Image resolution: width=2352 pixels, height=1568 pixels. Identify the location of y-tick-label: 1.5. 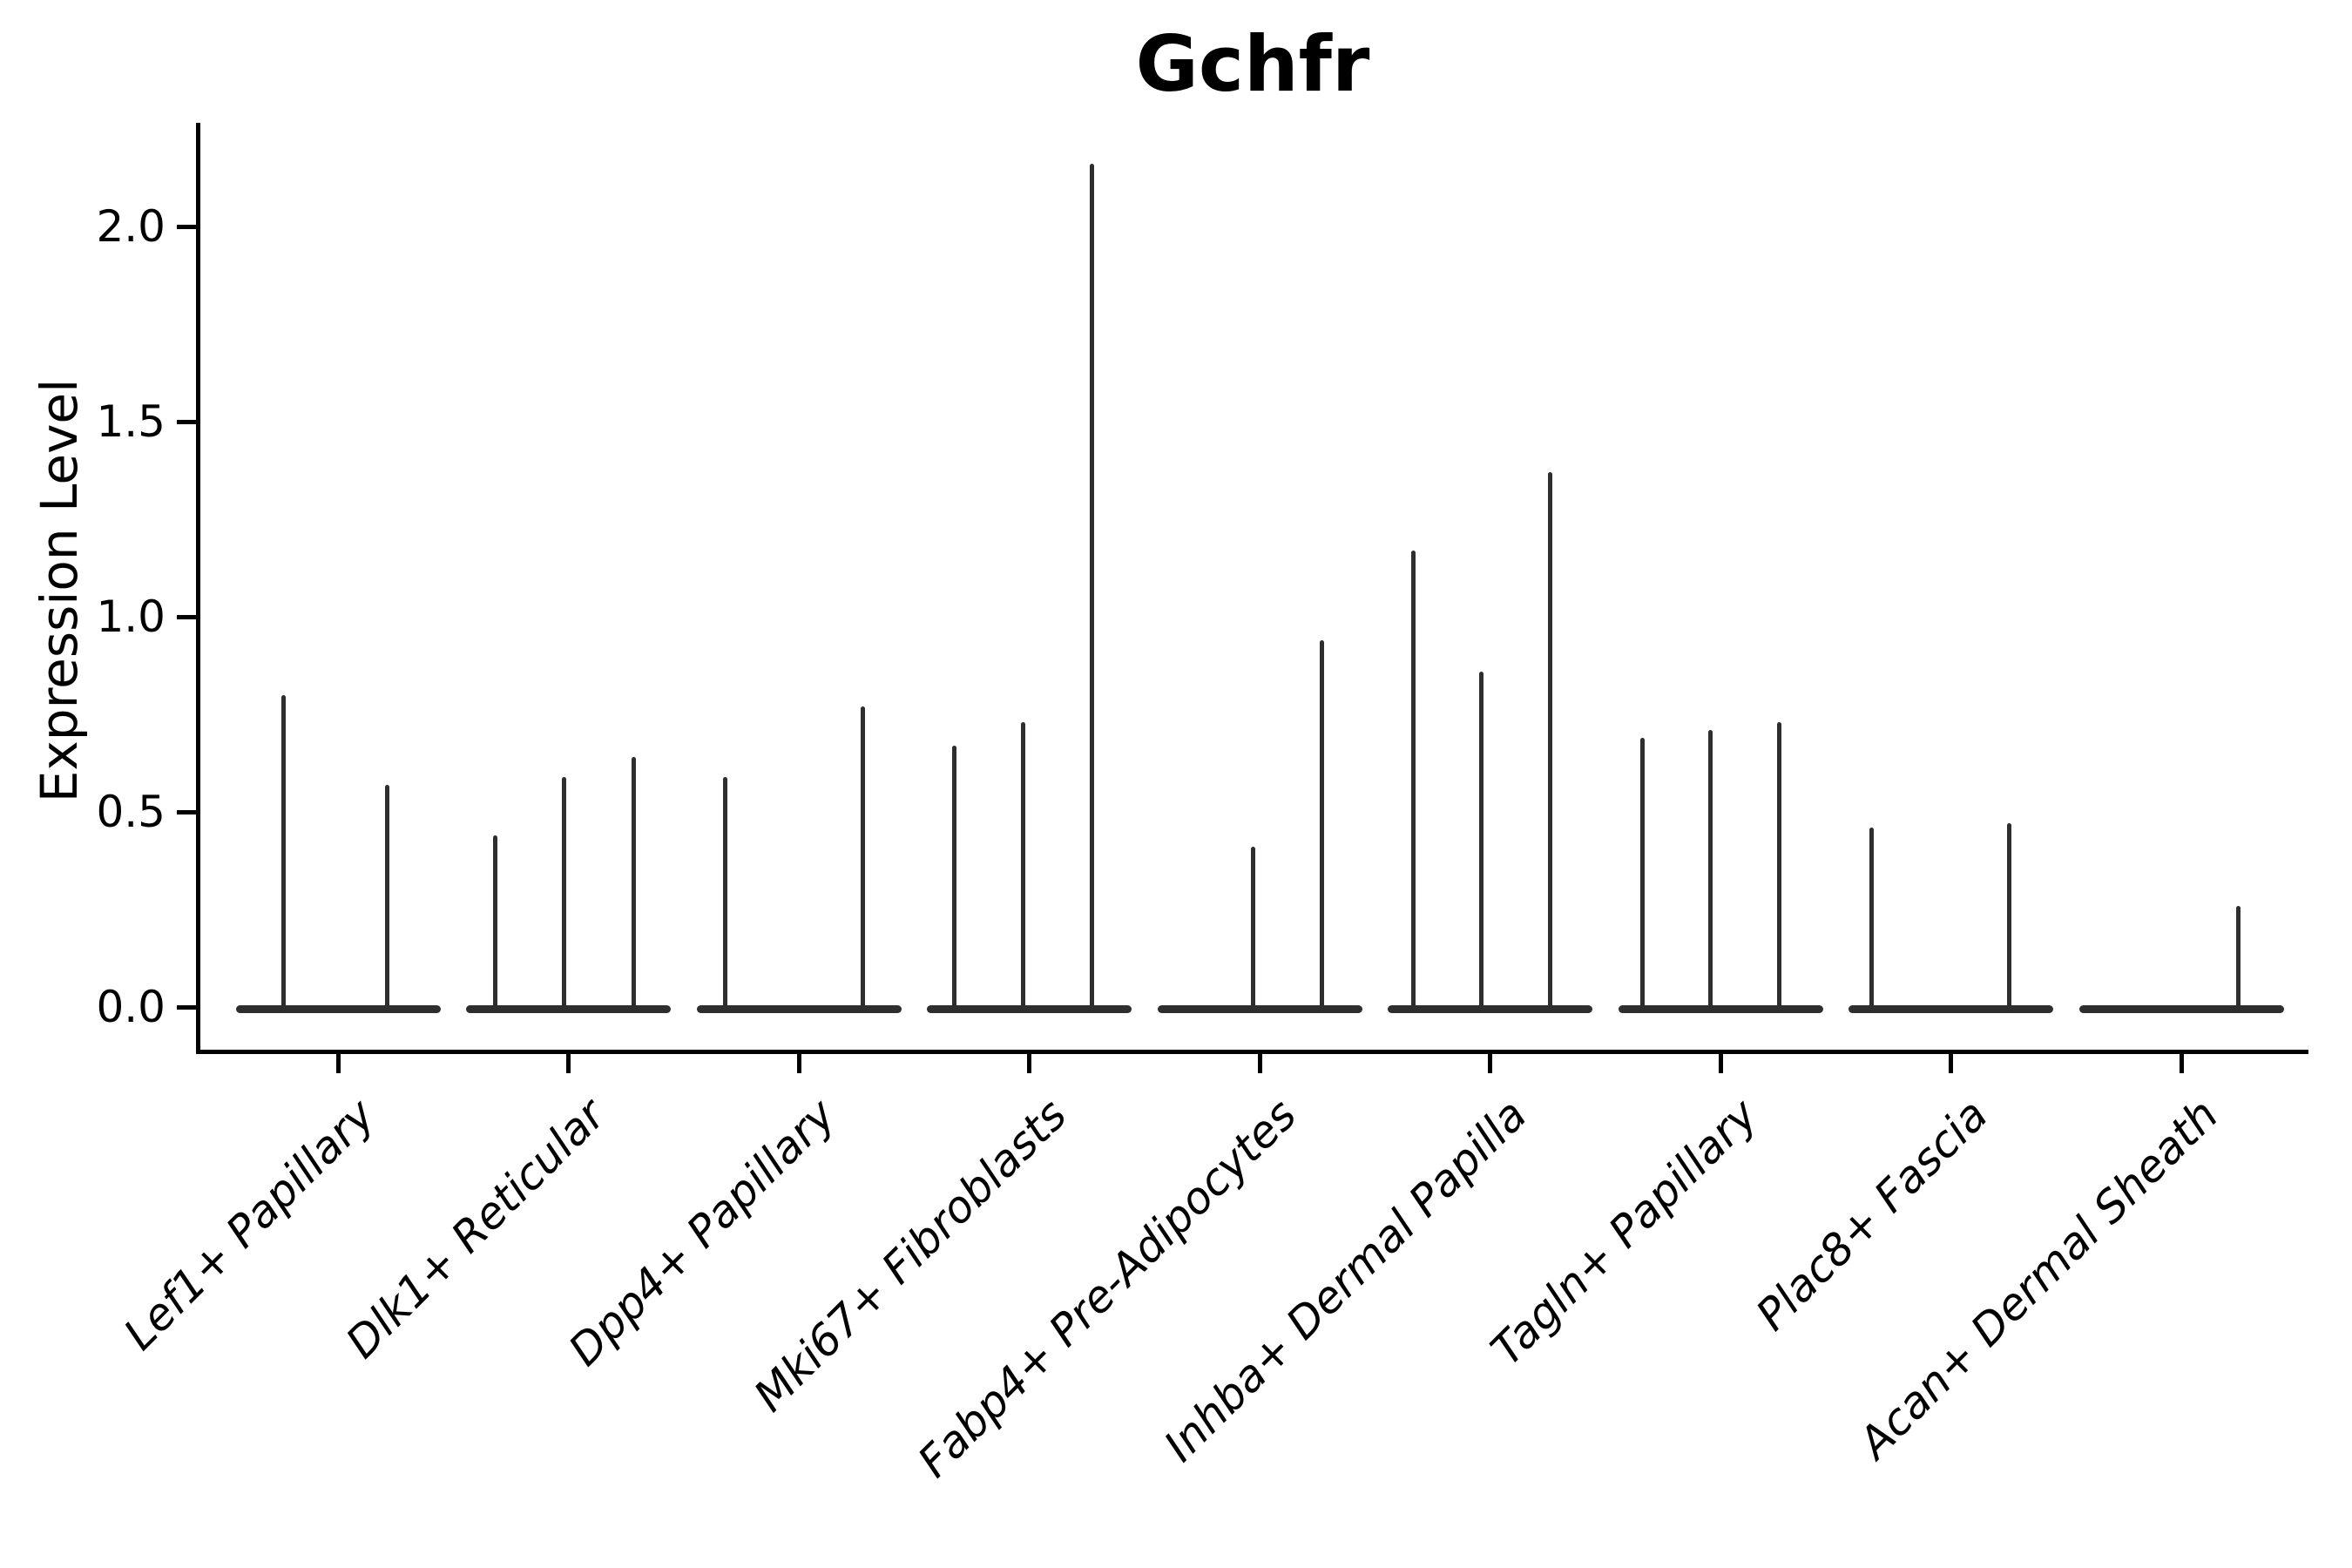
(131, 421).